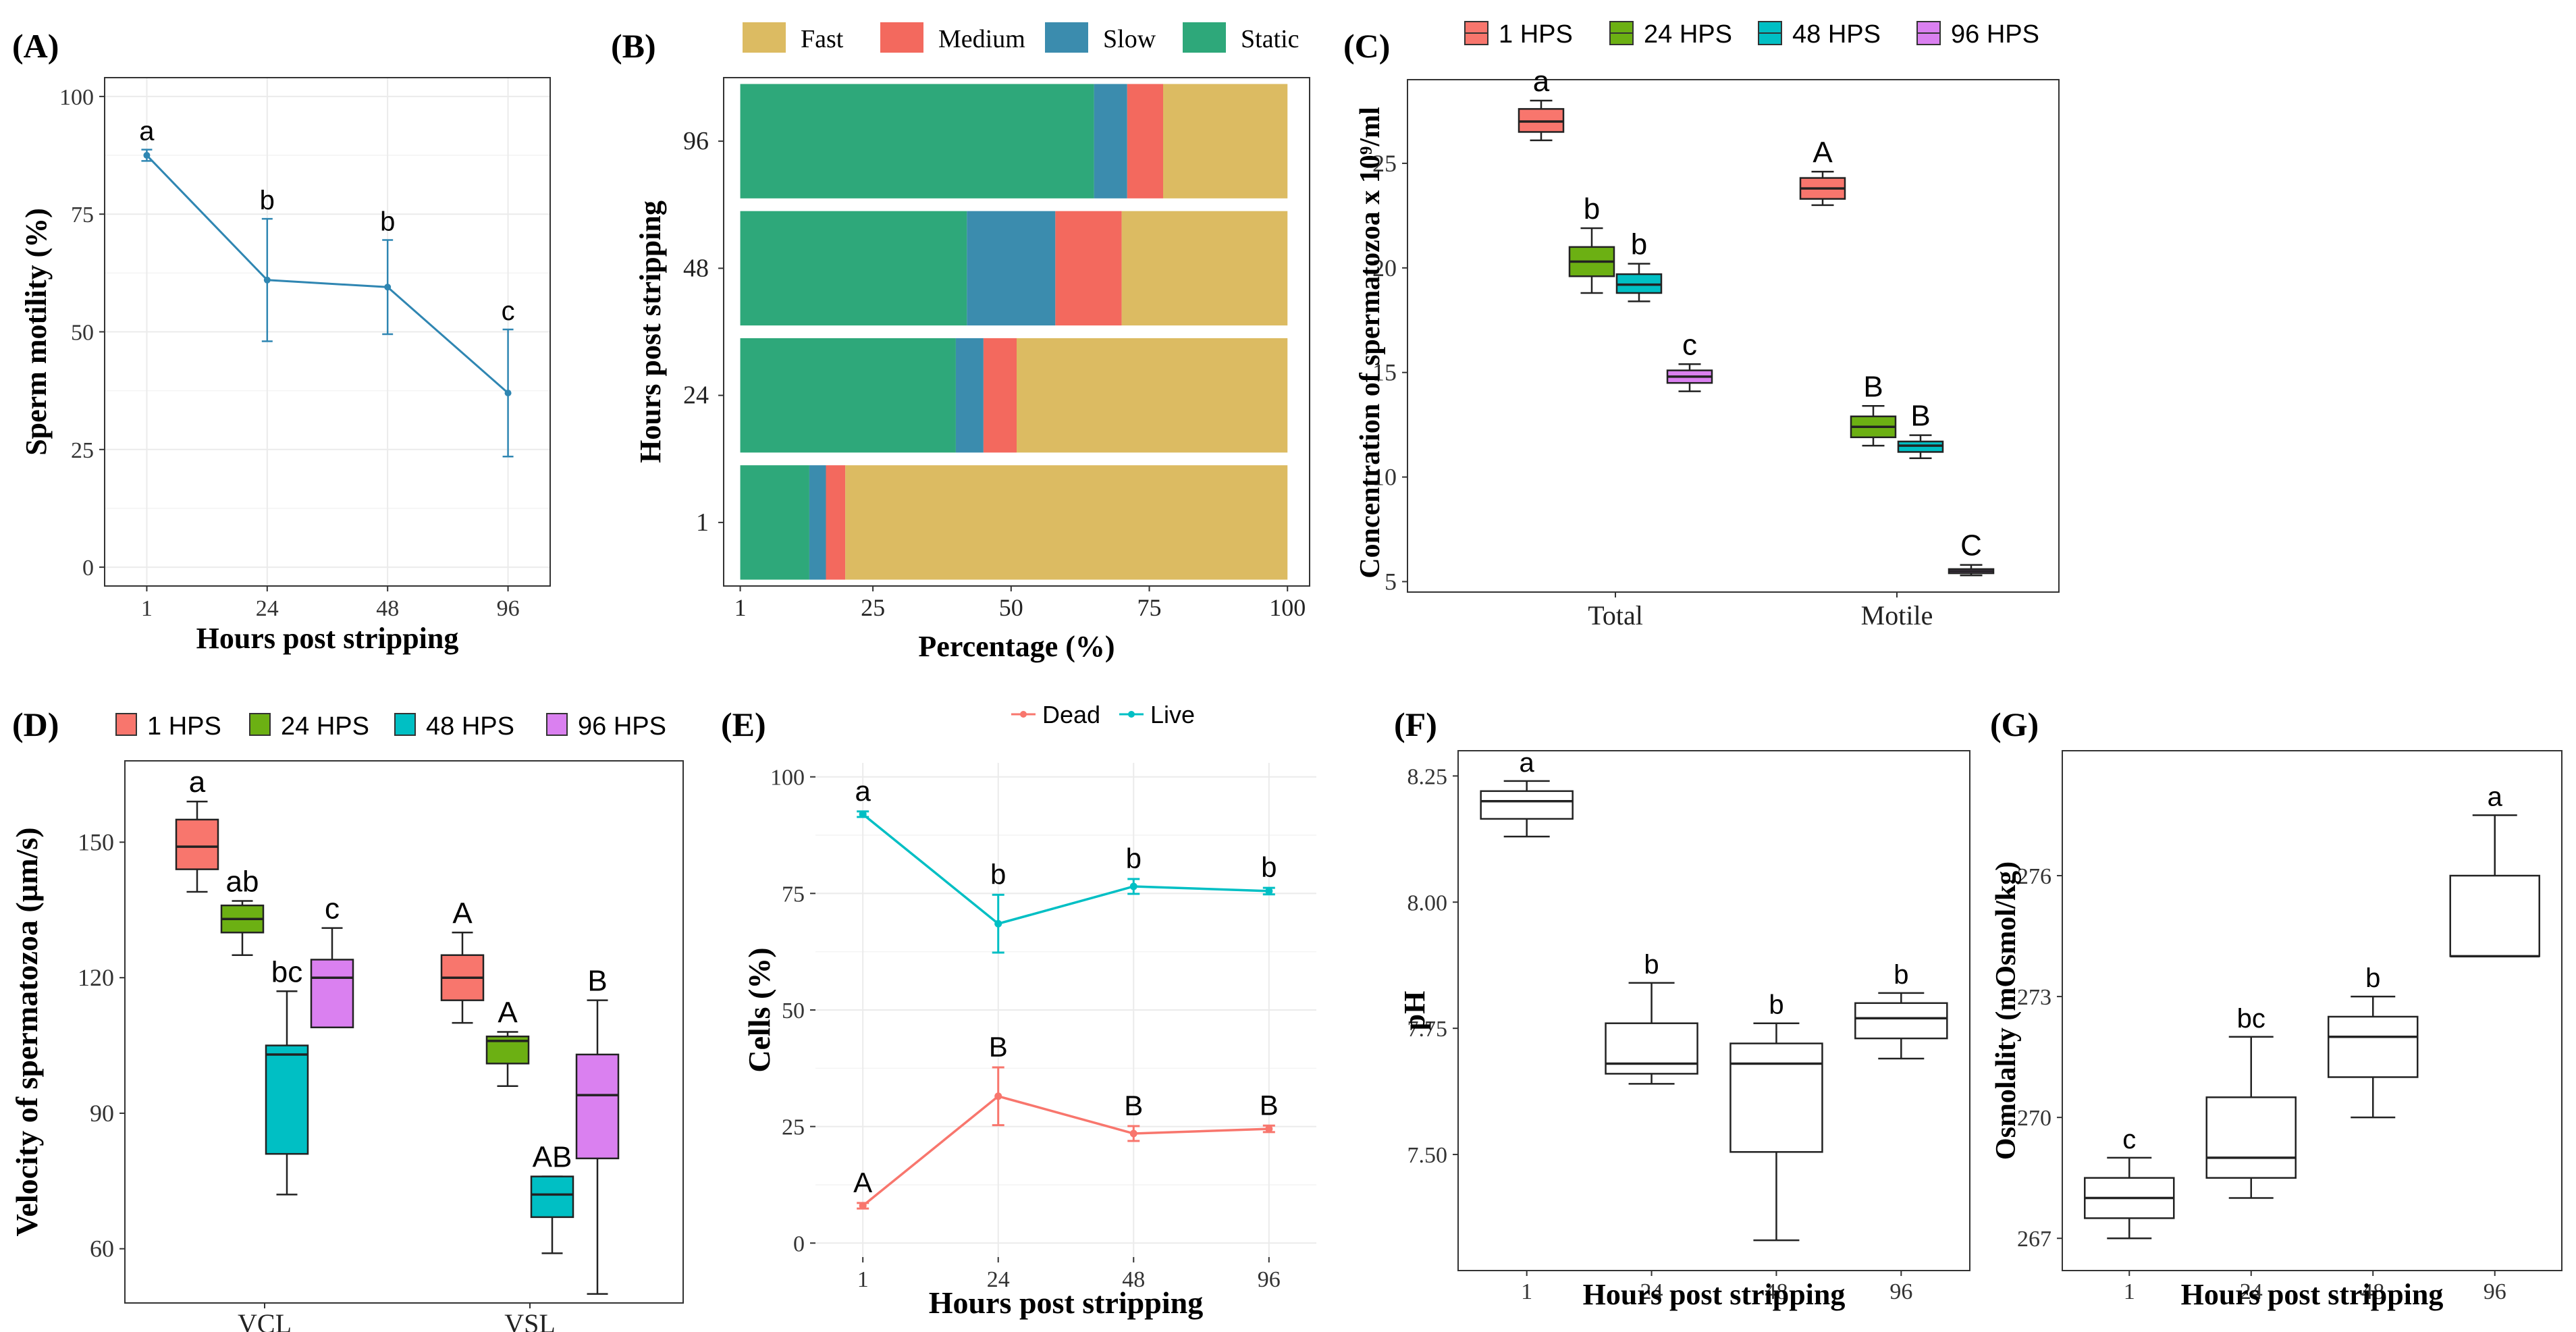  I want to click on y-axis-title: Hours post stripping, so click(650, 332).